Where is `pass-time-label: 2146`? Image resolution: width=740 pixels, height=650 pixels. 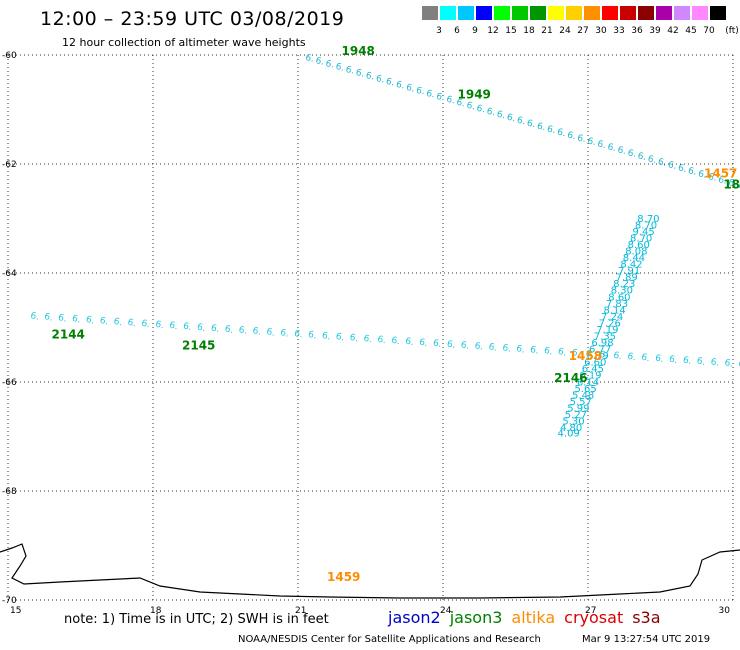
pass-time-label: 2146 is located at coordinates (570, 378).